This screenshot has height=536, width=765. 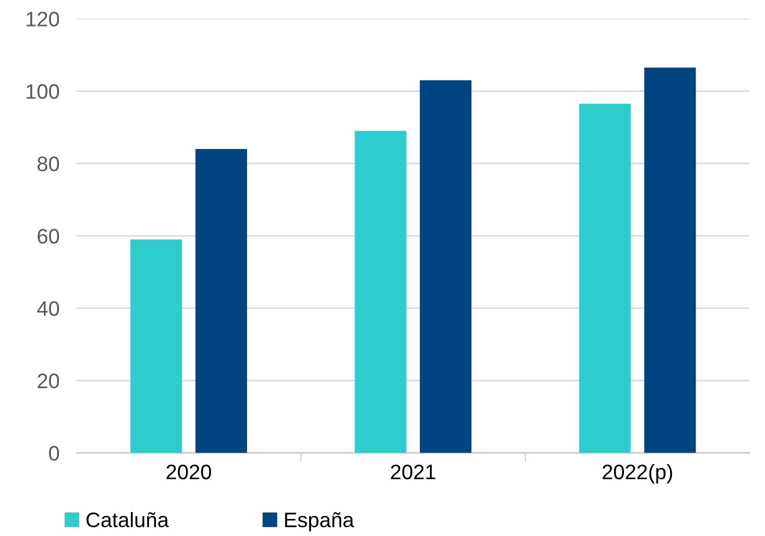 What do you see at coordinates (189, 472) in the screenshot?
I see `x-tick-label: 2020` at bounding box center [189, 472].